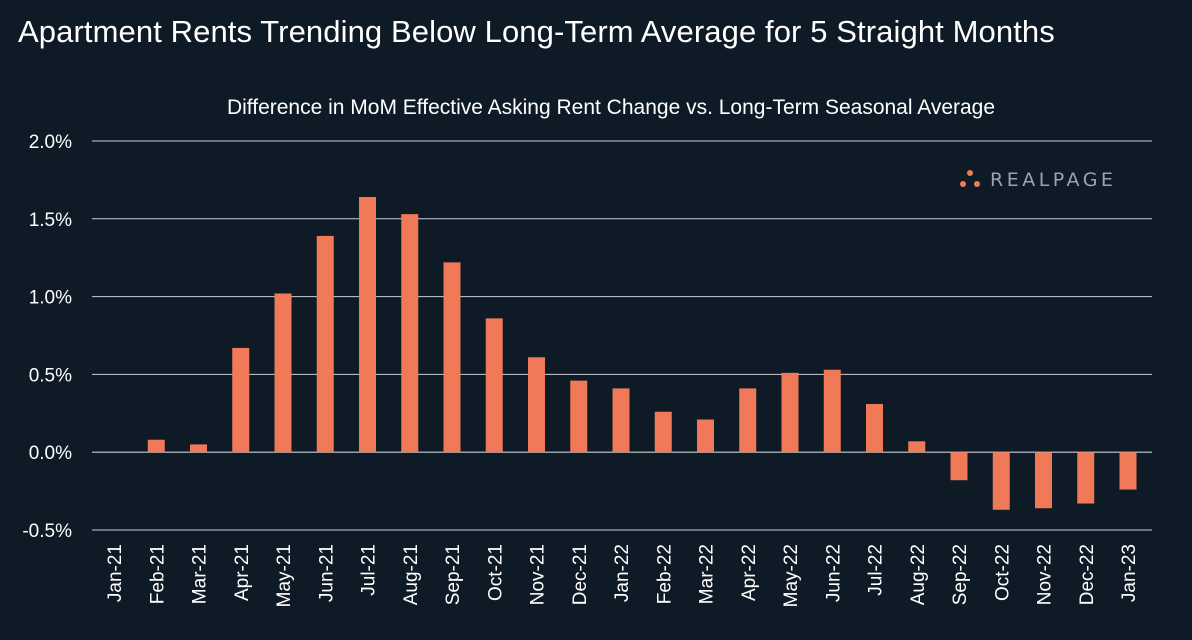 The height and width of the screenshot is (640, 1192). I want to click on y-axis-tick-labels: 2.0% 1.5% 1.0% 0.5% 0.0% -0.5%, so click(47, 337).